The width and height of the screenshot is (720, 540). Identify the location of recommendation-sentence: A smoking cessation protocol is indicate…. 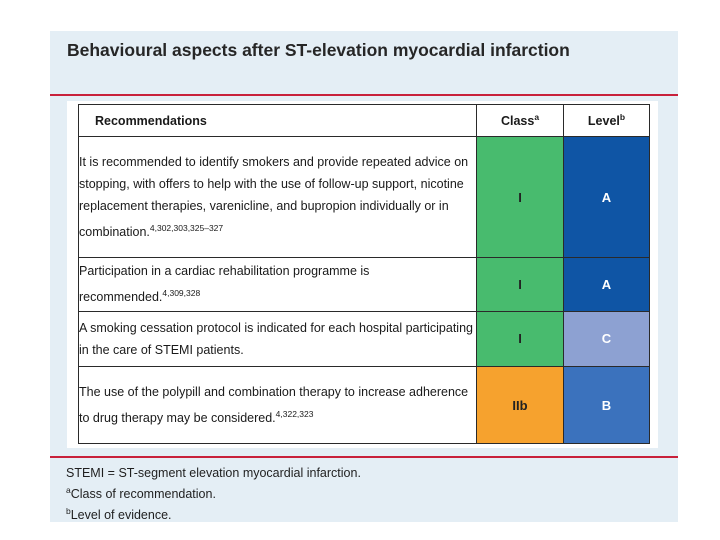
(276, 338).